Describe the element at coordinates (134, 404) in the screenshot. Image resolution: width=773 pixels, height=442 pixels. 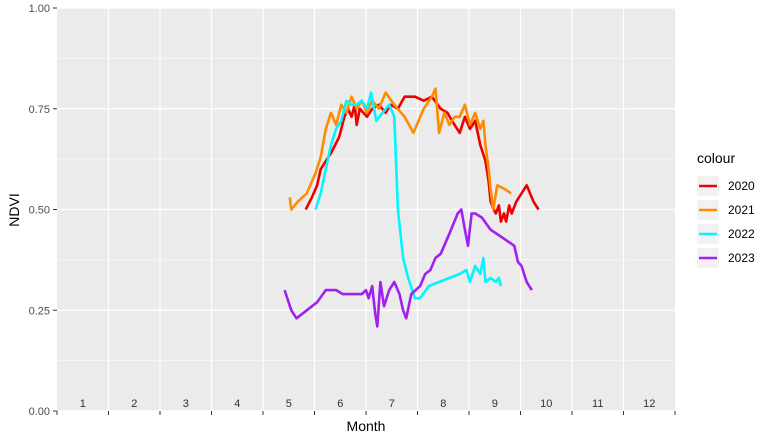
I see `x-tick-label: 2` at that location.